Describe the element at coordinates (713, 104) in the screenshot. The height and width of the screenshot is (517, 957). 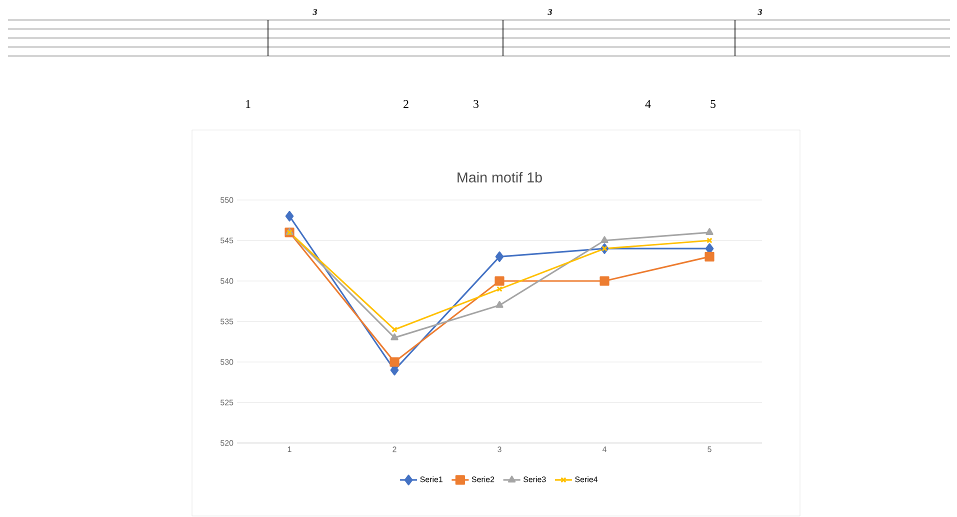
I see `text: 5` at that location.